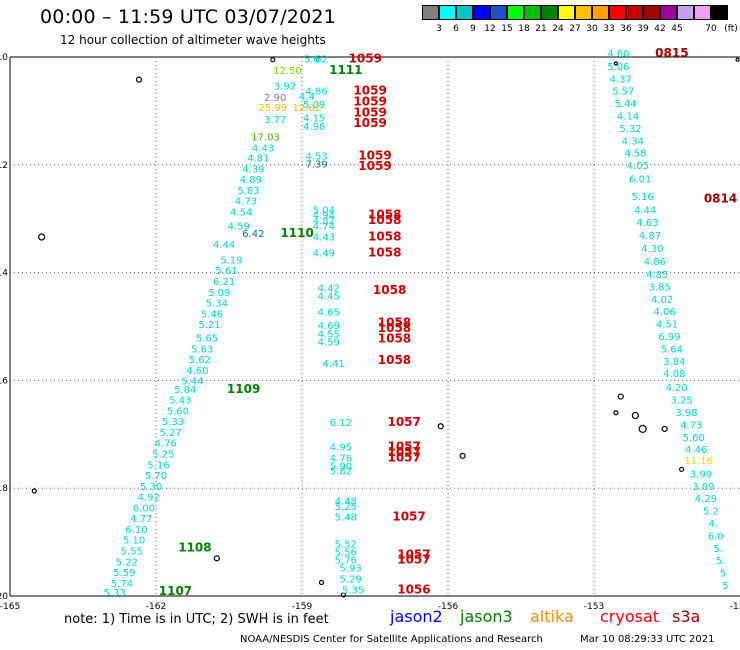 Image resolution: width=740 pixels, height=650 pixels. I want to click on wave-height-label: 3.99, so click(701, 474).